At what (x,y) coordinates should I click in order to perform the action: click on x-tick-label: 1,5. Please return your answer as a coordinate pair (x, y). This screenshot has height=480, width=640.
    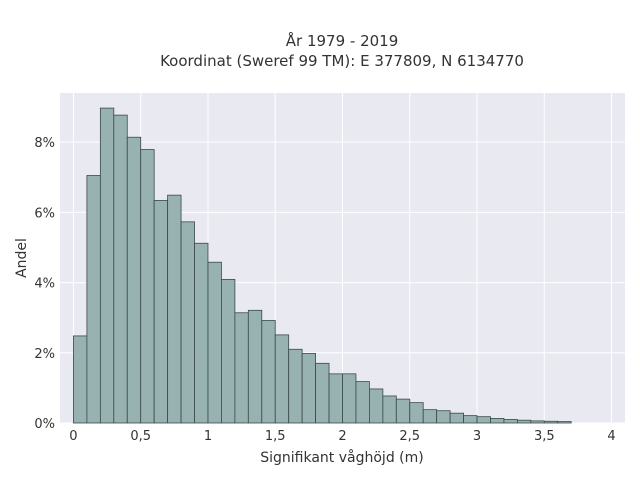
    Looking at the image, I should click on (275, 436).